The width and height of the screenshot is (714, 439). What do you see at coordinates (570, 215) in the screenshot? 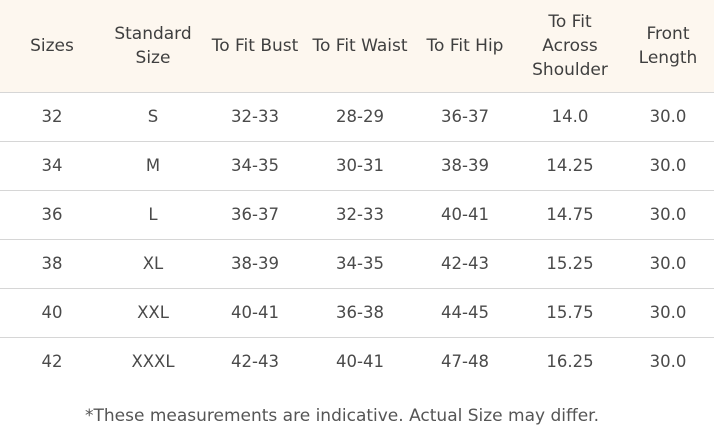
I see `cell-shoulder: 14.75` at bounding box center [570, 215].